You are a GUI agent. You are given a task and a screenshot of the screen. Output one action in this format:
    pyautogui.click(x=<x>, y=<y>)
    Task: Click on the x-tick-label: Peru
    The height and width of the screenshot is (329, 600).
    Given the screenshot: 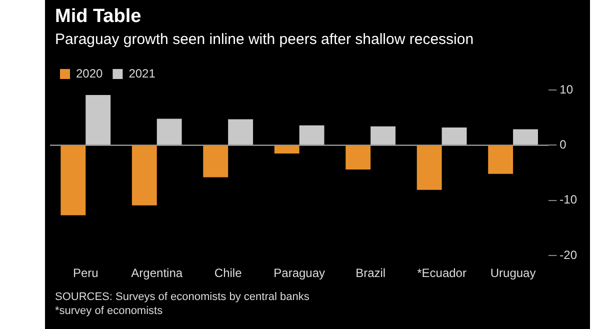 What is the action you would take?
    pyautogui.click(x=85, y=273)
    